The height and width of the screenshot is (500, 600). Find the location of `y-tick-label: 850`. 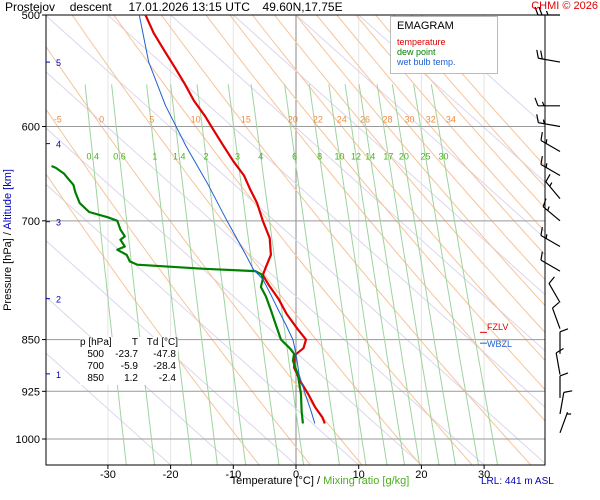

y-tick-label: 850 is located at coordinates (31, 341).